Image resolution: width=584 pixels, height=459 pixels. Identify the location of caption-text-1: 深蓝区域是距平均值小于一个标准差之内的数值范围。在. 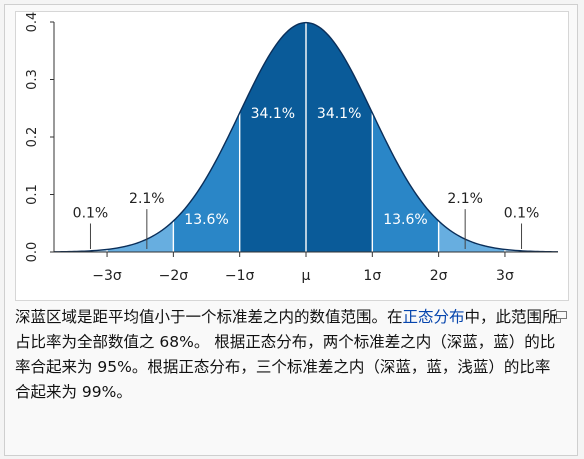
(209, 317).